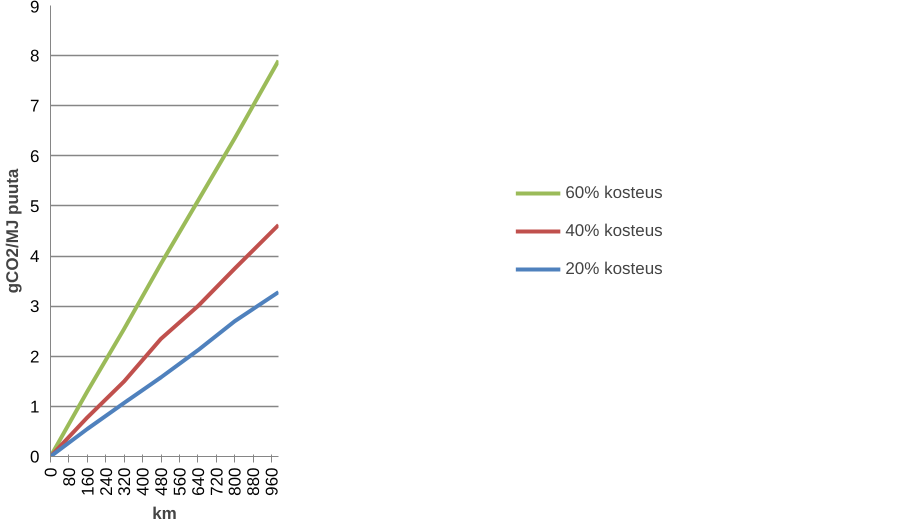 This screenshot has width=905, height=529. I want to click on y-tick-label: 9, so click(35, 8).